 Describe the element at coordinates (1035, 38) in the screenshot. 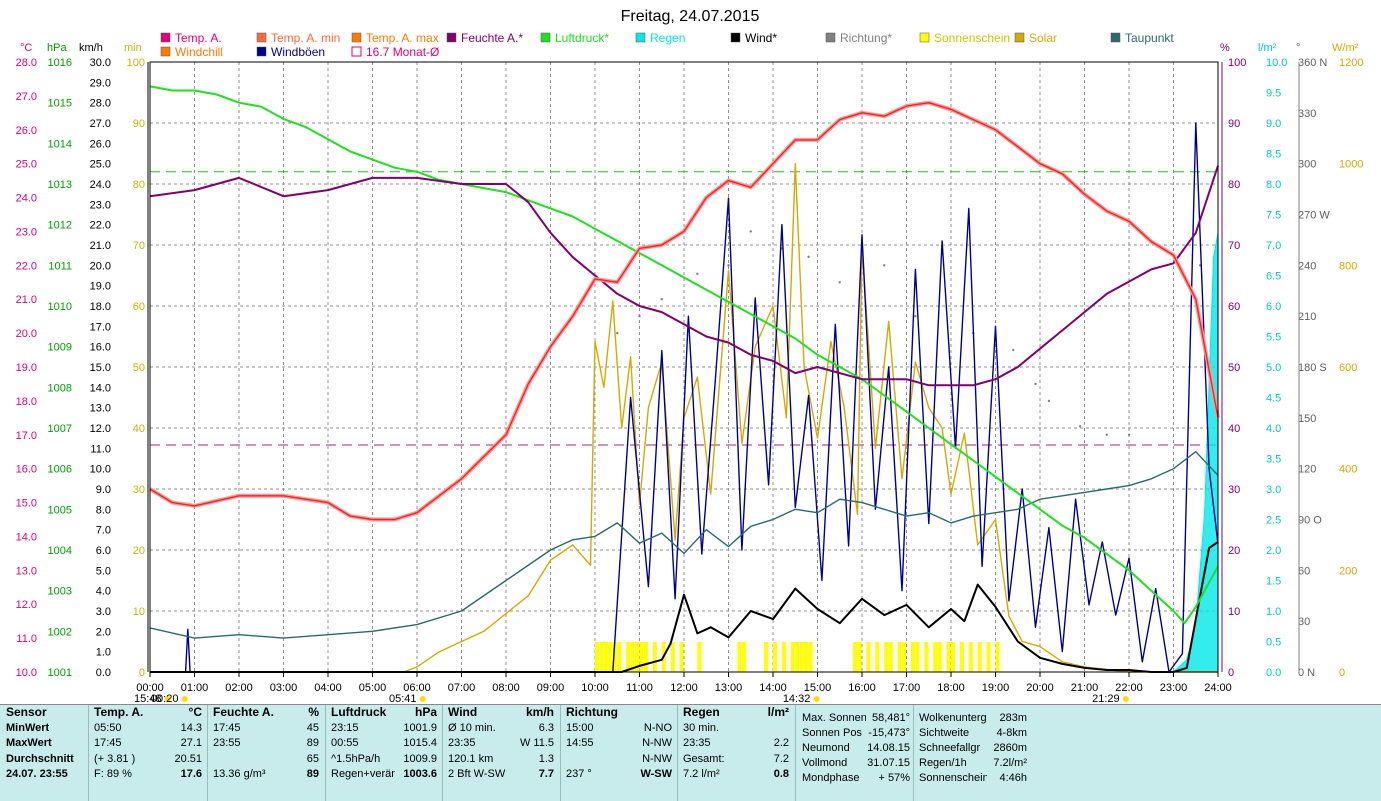

I see `legend-item: Solar` at that location.